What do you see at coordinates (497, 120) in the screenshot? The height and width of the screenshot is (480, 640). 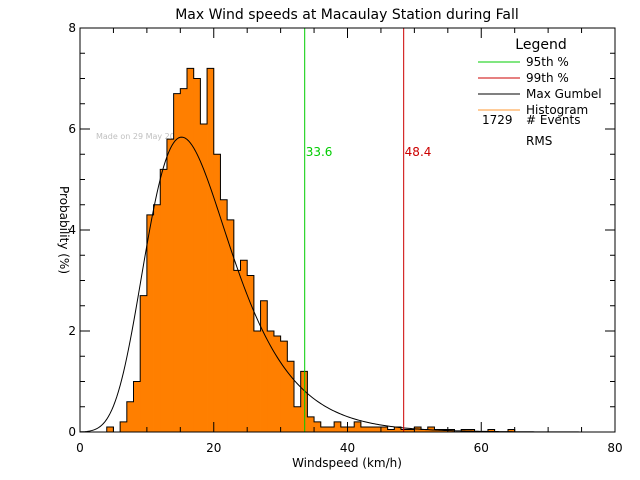 I see `legend-events-count: 1729` at bounding box center [497, 120].